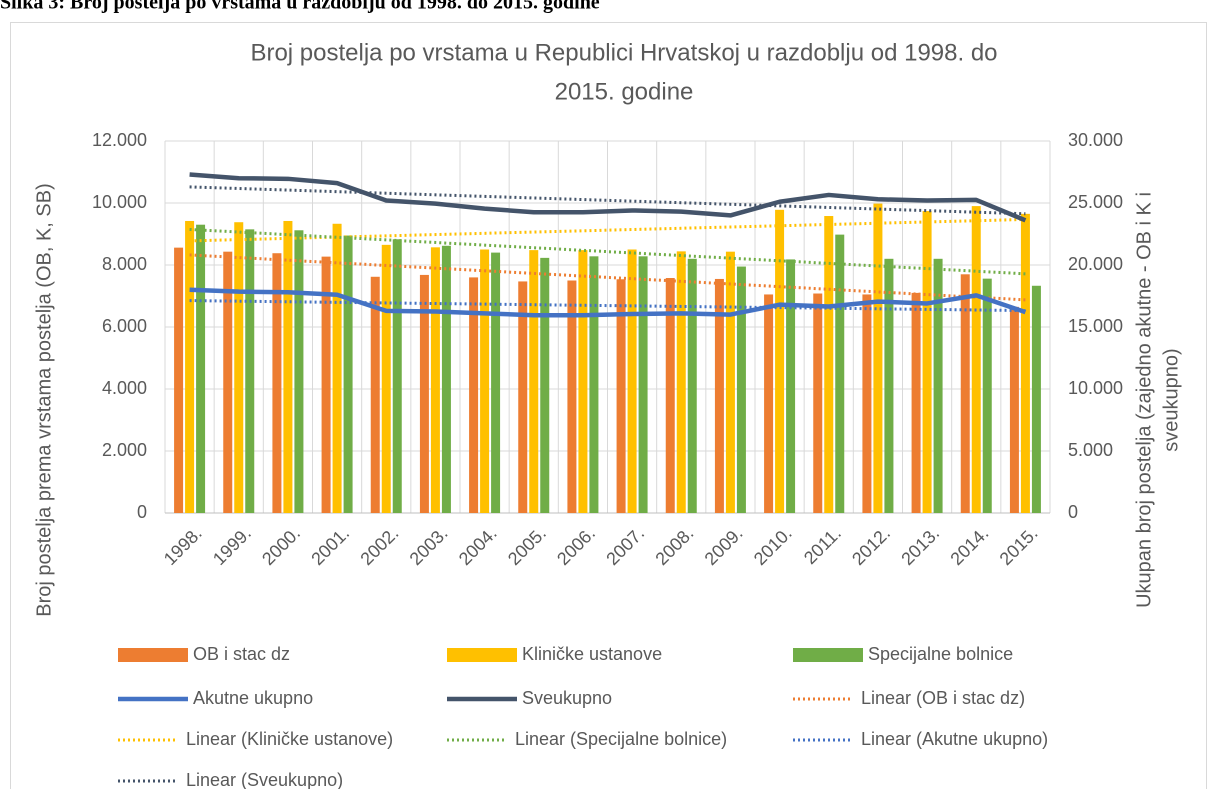  I want to click on y-tick-label: 2.000, so click(124, 450).